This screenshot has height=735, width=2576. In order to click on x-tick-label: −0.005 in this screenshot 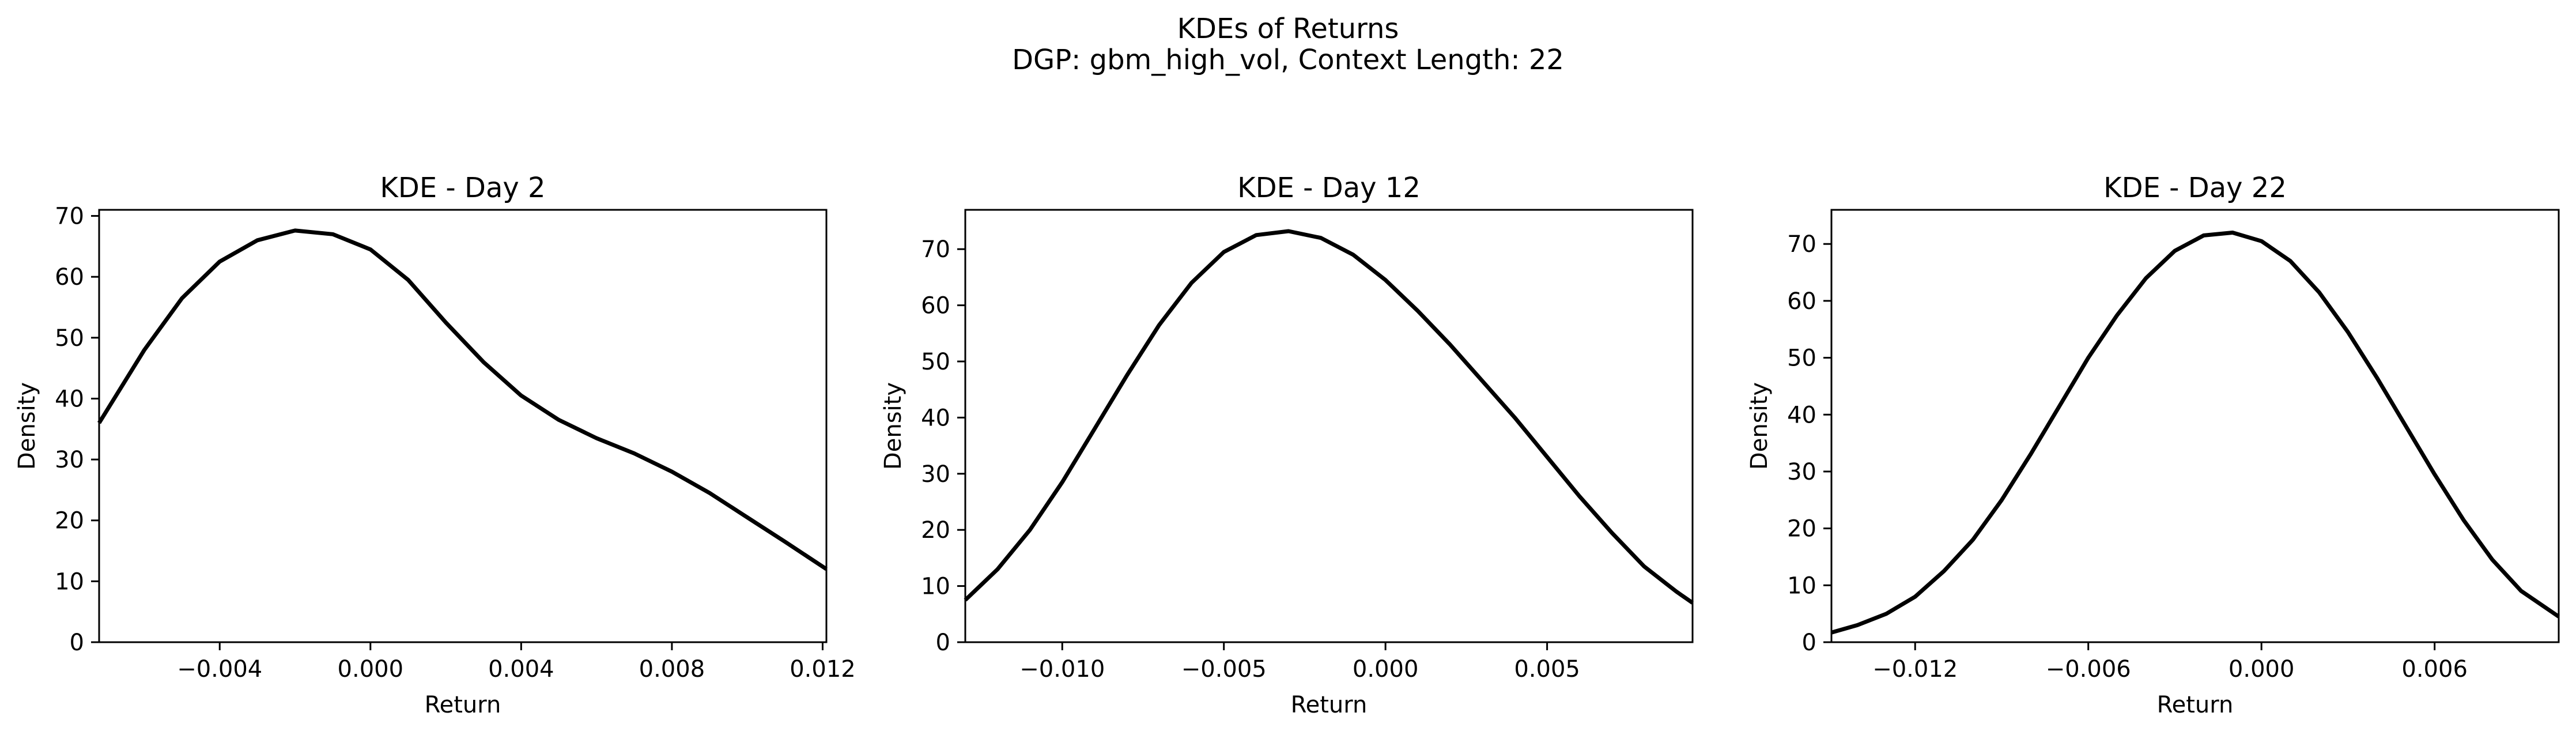, I will do `click(1224, 669)`.